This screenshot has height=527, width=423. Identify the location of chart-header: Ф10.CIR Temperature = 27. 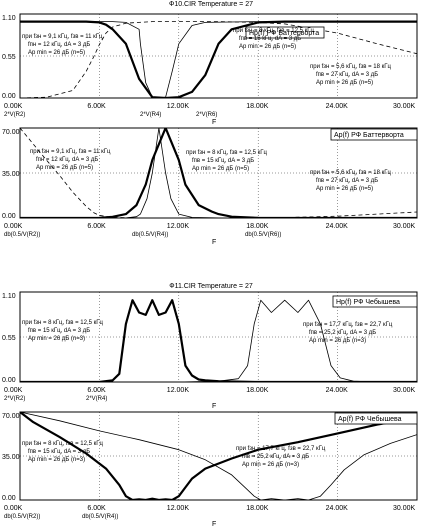
(211, 4).